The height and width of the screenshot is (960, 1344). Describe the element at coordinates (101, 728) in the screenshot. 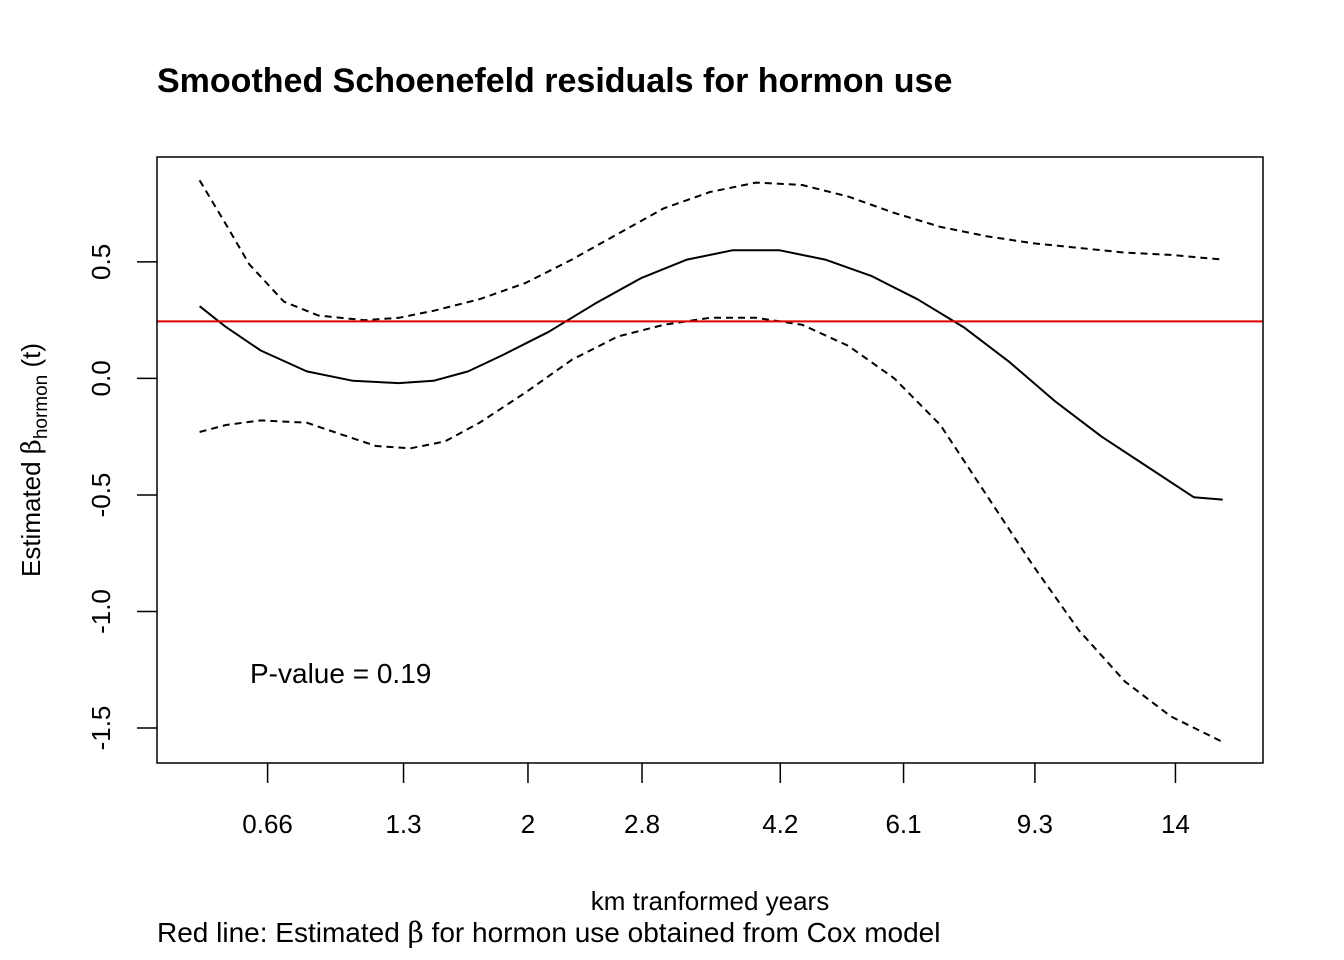

I see `y-tick-label-5: -1.5` at that location.